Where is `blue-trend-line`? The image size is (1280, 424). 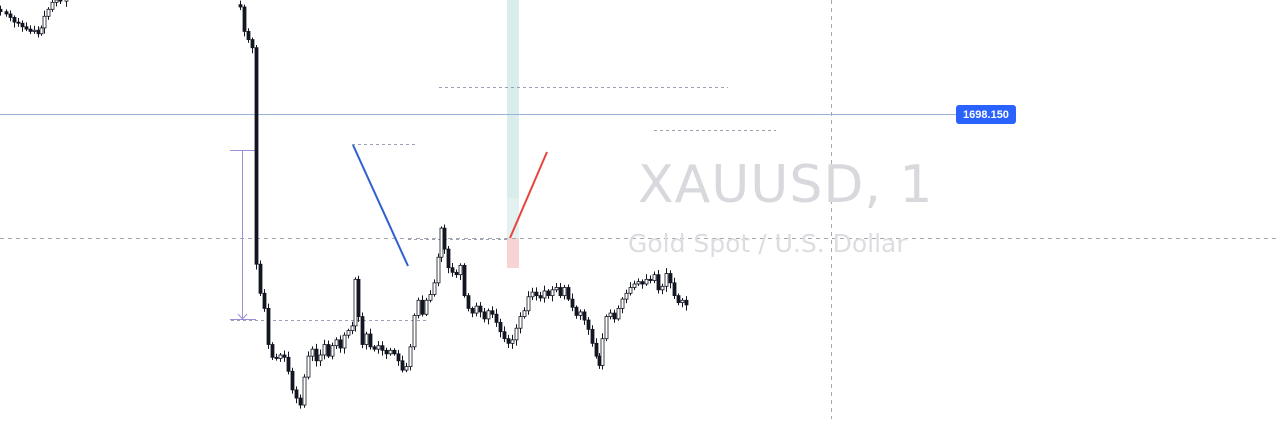
blue-trend-line is located at coordinates (380, 205).